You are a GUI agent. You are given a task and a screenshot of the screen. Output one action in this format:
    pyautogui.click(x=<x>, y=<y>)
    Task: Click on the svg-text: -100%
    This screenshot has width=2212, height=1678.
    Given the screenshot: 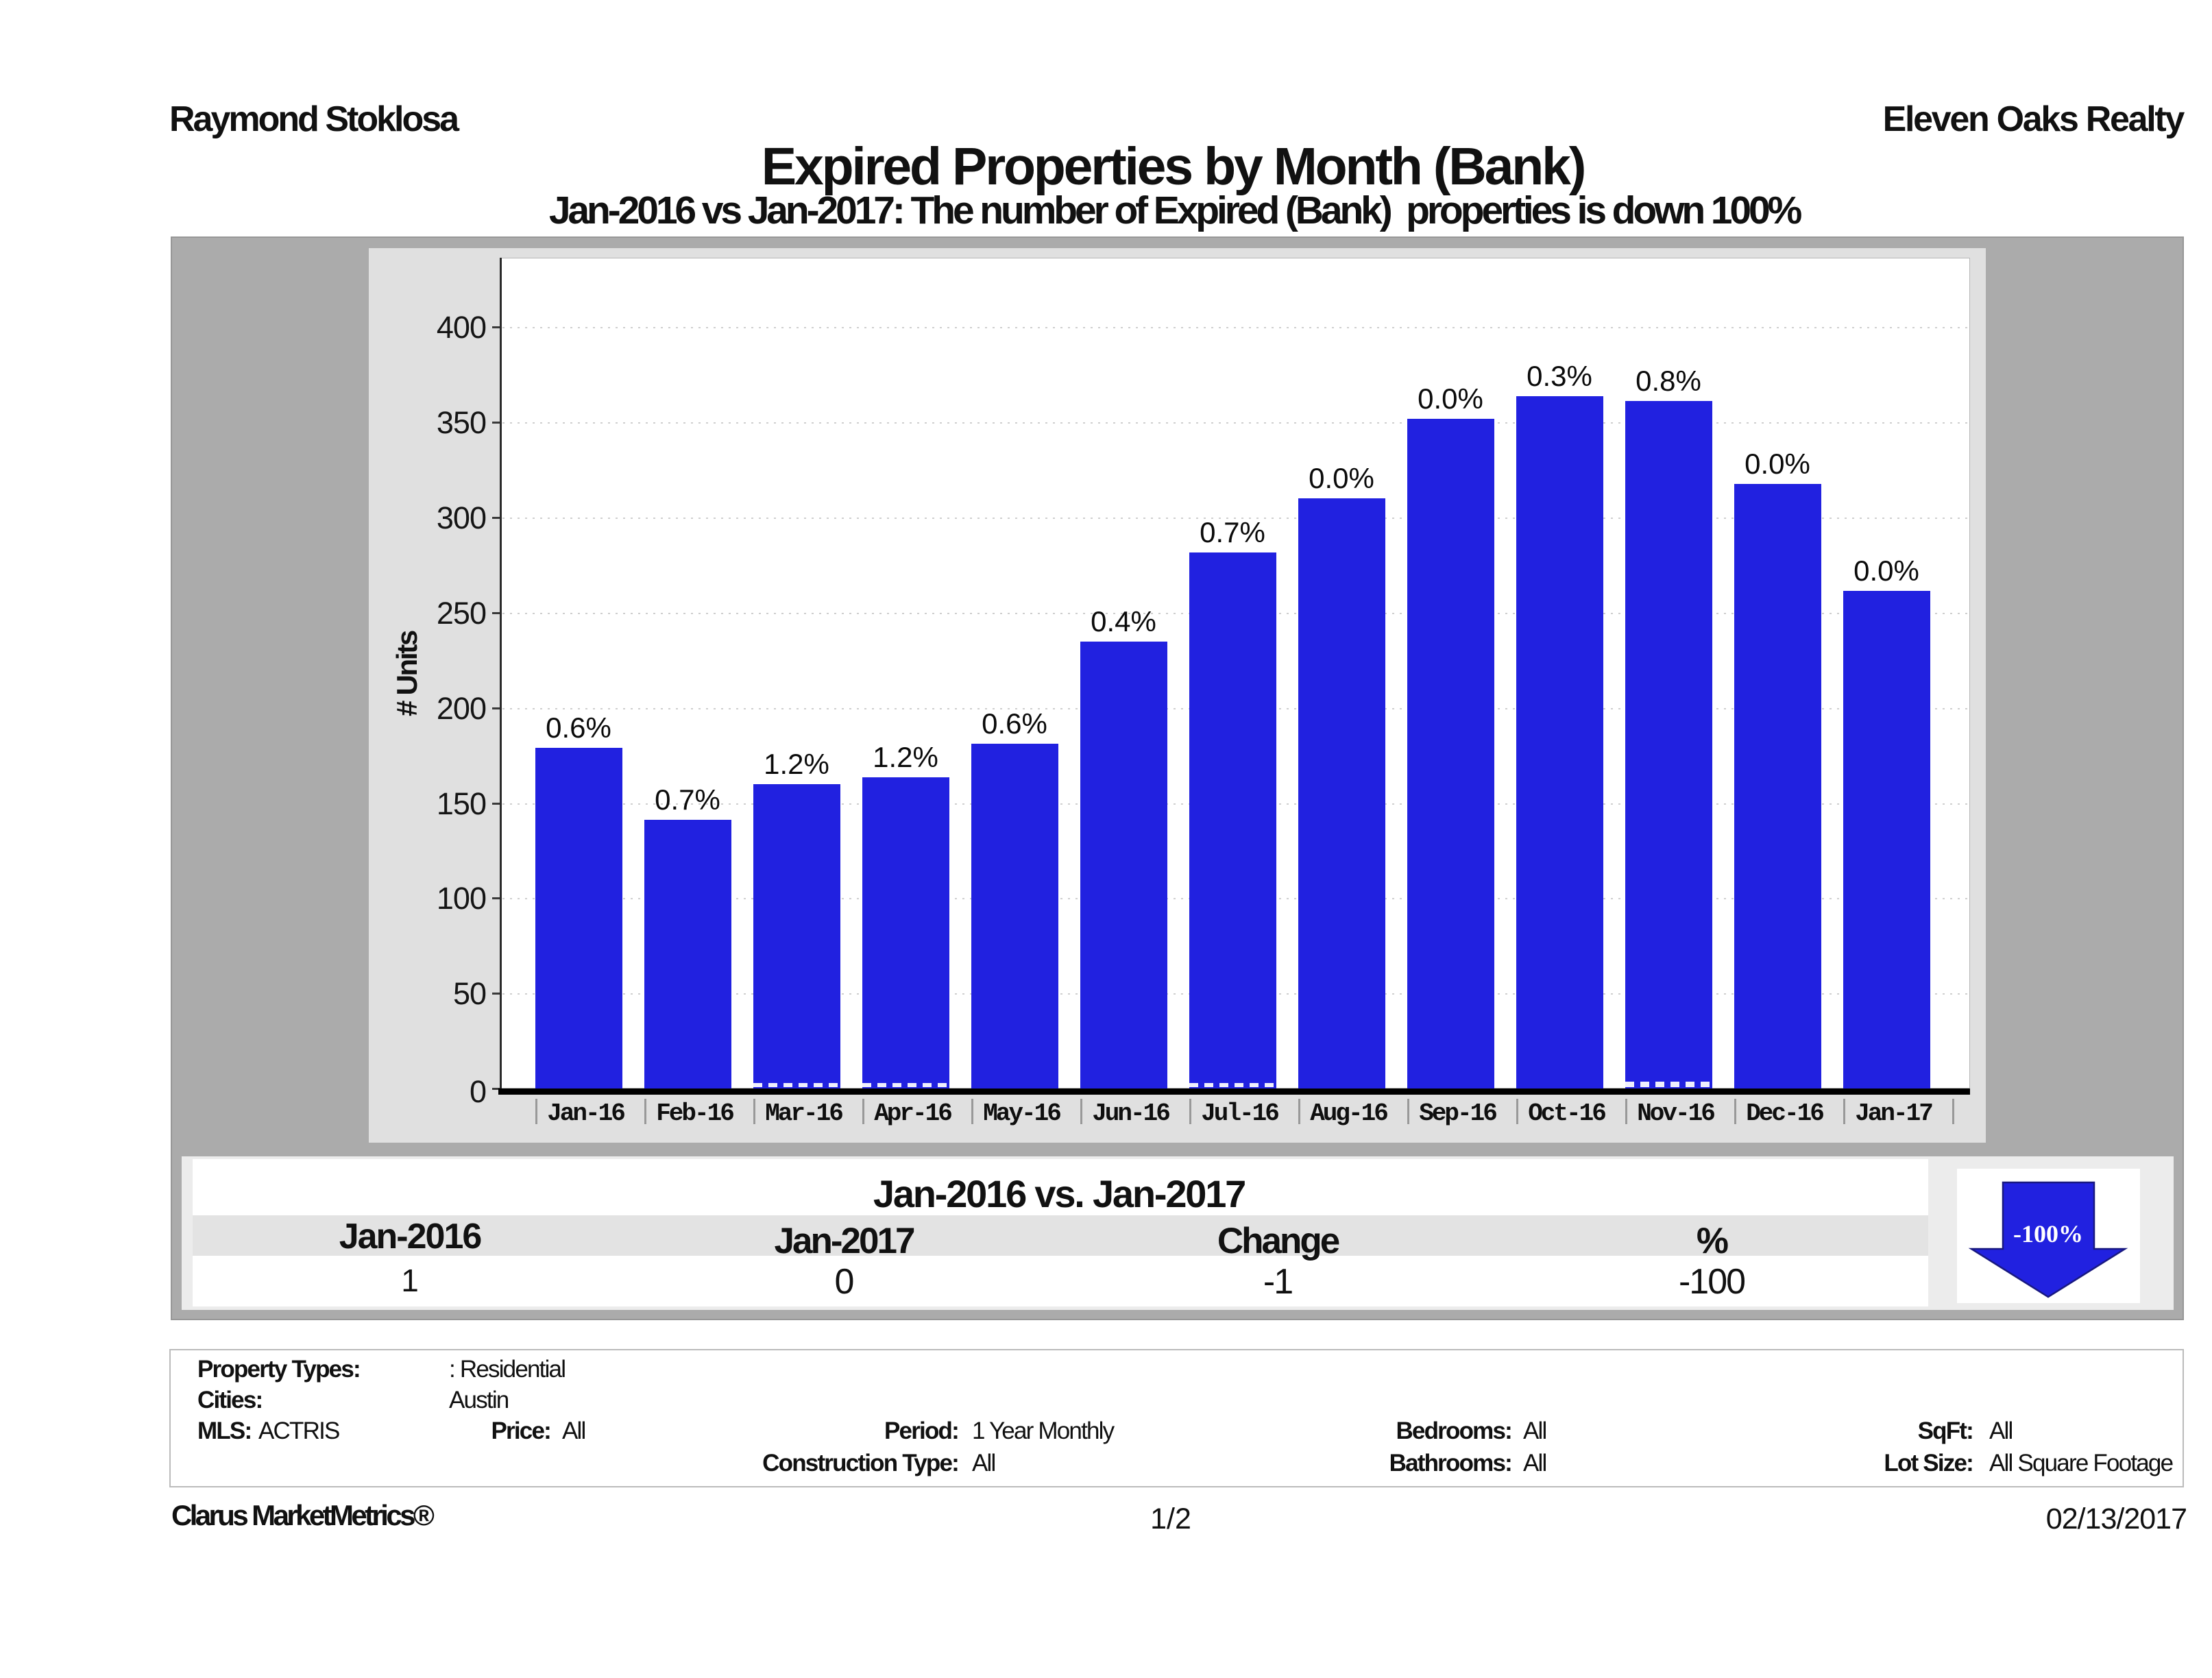 What is the action you would take?
    pyautogui.click(x=2048, y=1234)
    